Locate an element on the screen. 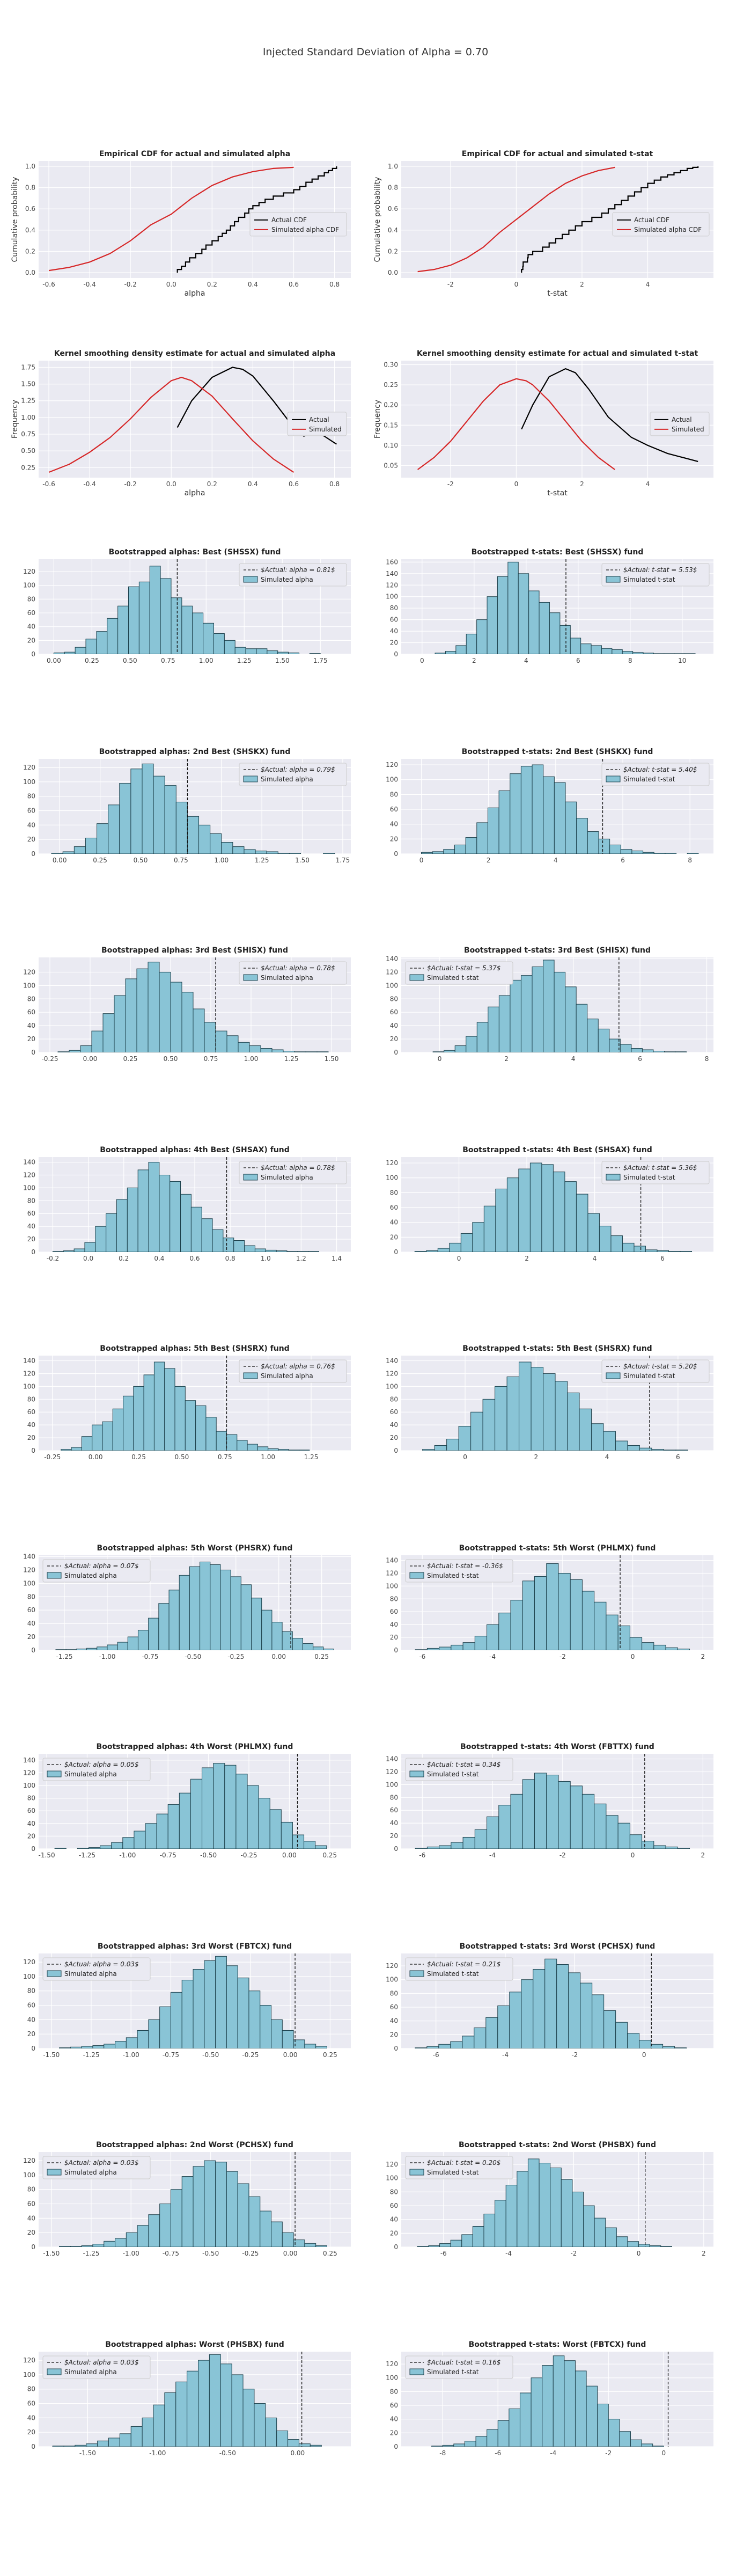  y-tick-label: 120 is located at coordinates (392, 1966).